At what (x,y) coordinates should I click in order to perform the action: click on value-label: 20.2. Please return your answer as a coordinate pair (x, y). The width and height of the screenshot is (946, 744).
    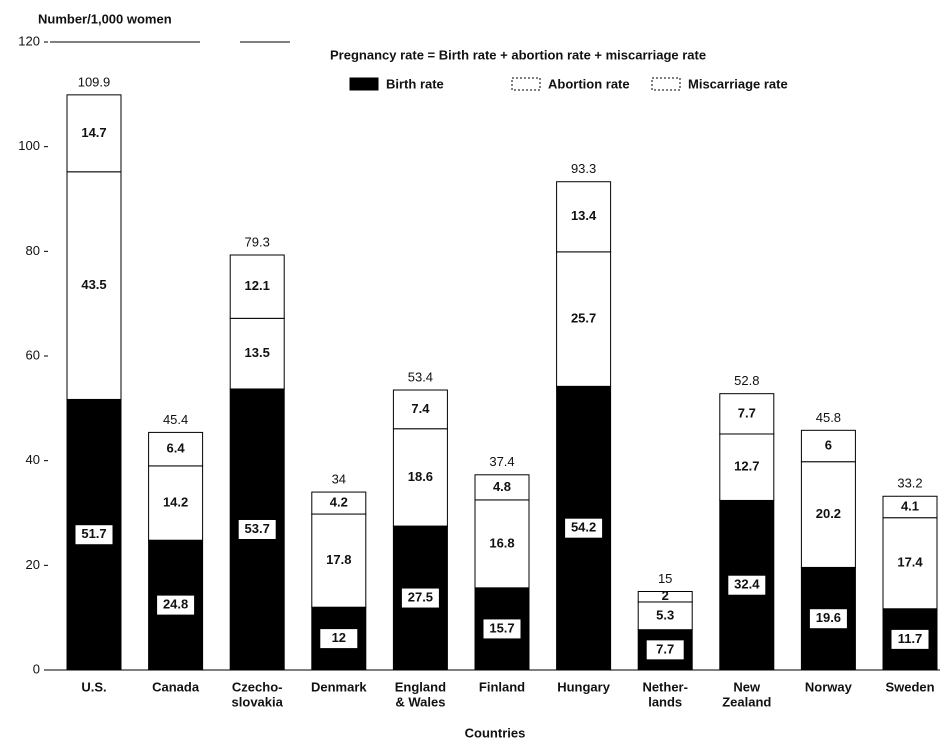
    Looking at the image, I should click on (828, 513).